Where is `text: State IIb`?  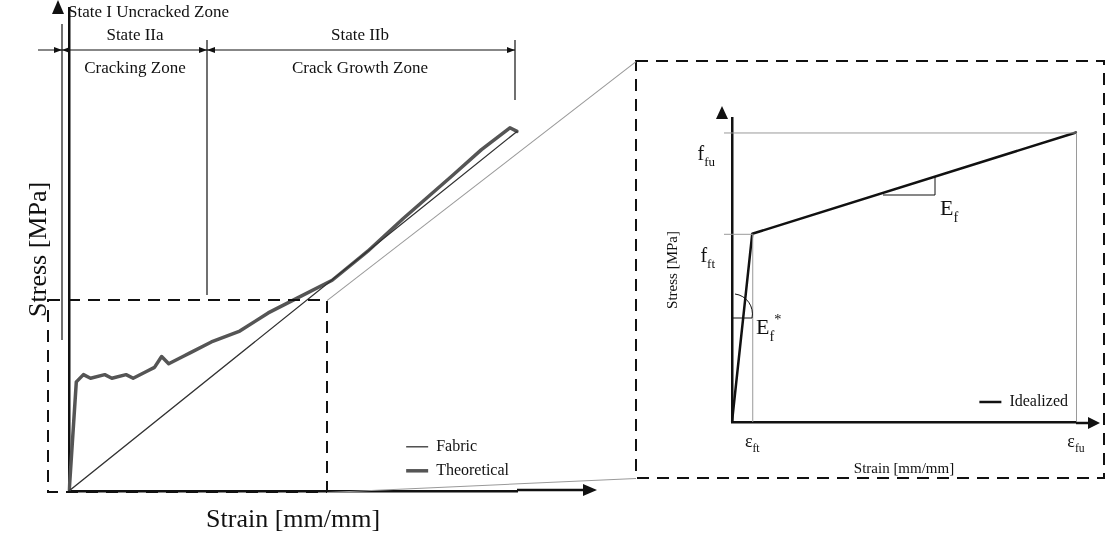 text: State IIb is located at coordinates (360, 34).